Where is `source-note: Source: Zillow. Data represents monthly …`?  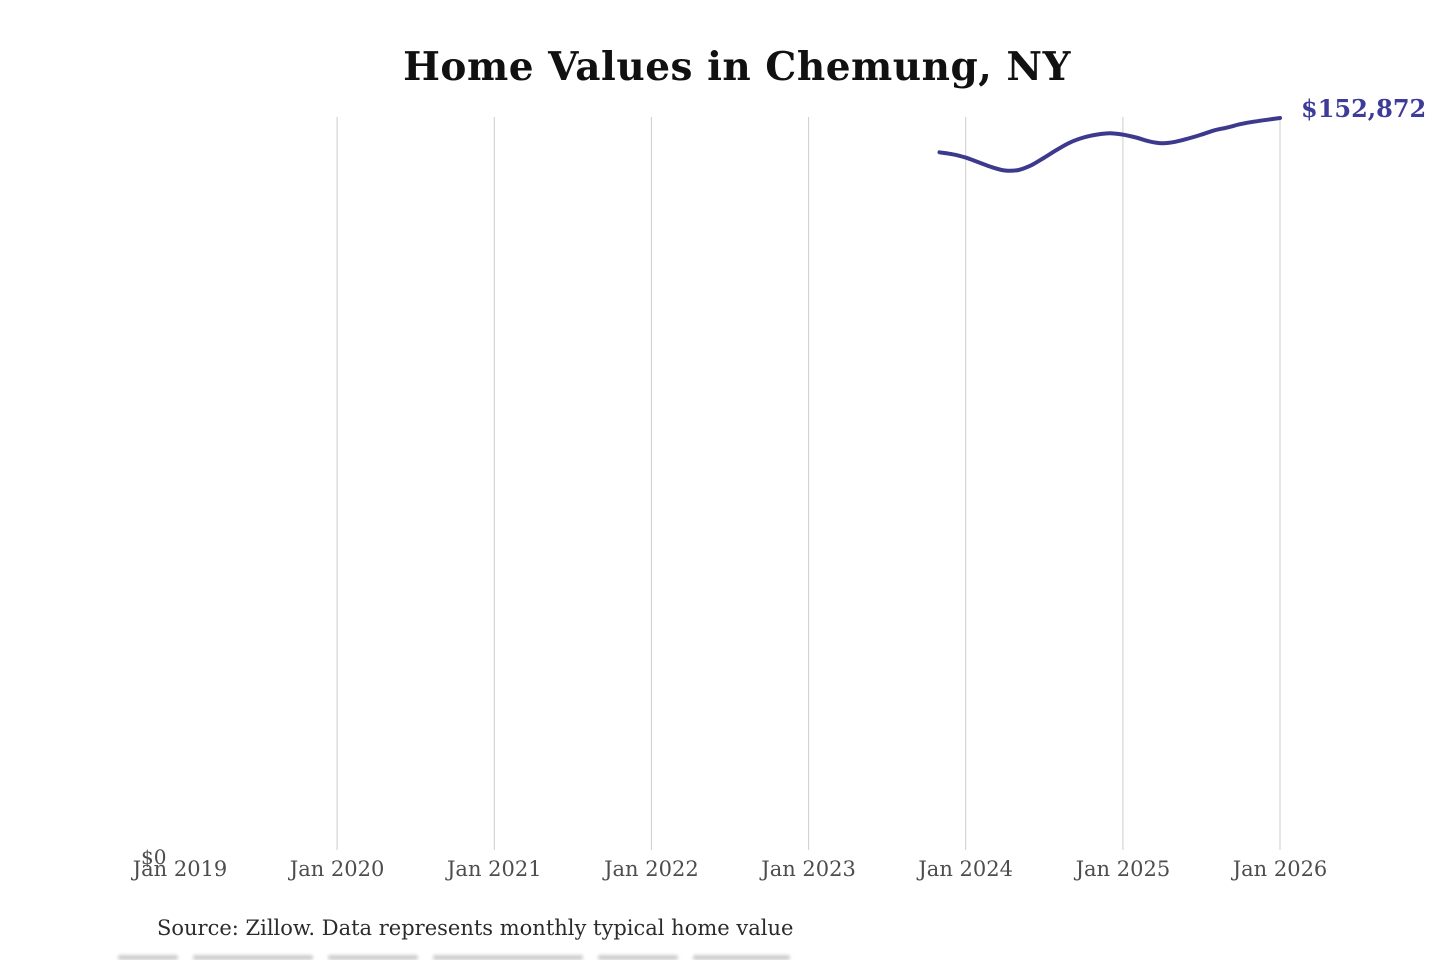 source-note: Source: Zillow. Data represents monthly … is located at coordinates (475, 928).